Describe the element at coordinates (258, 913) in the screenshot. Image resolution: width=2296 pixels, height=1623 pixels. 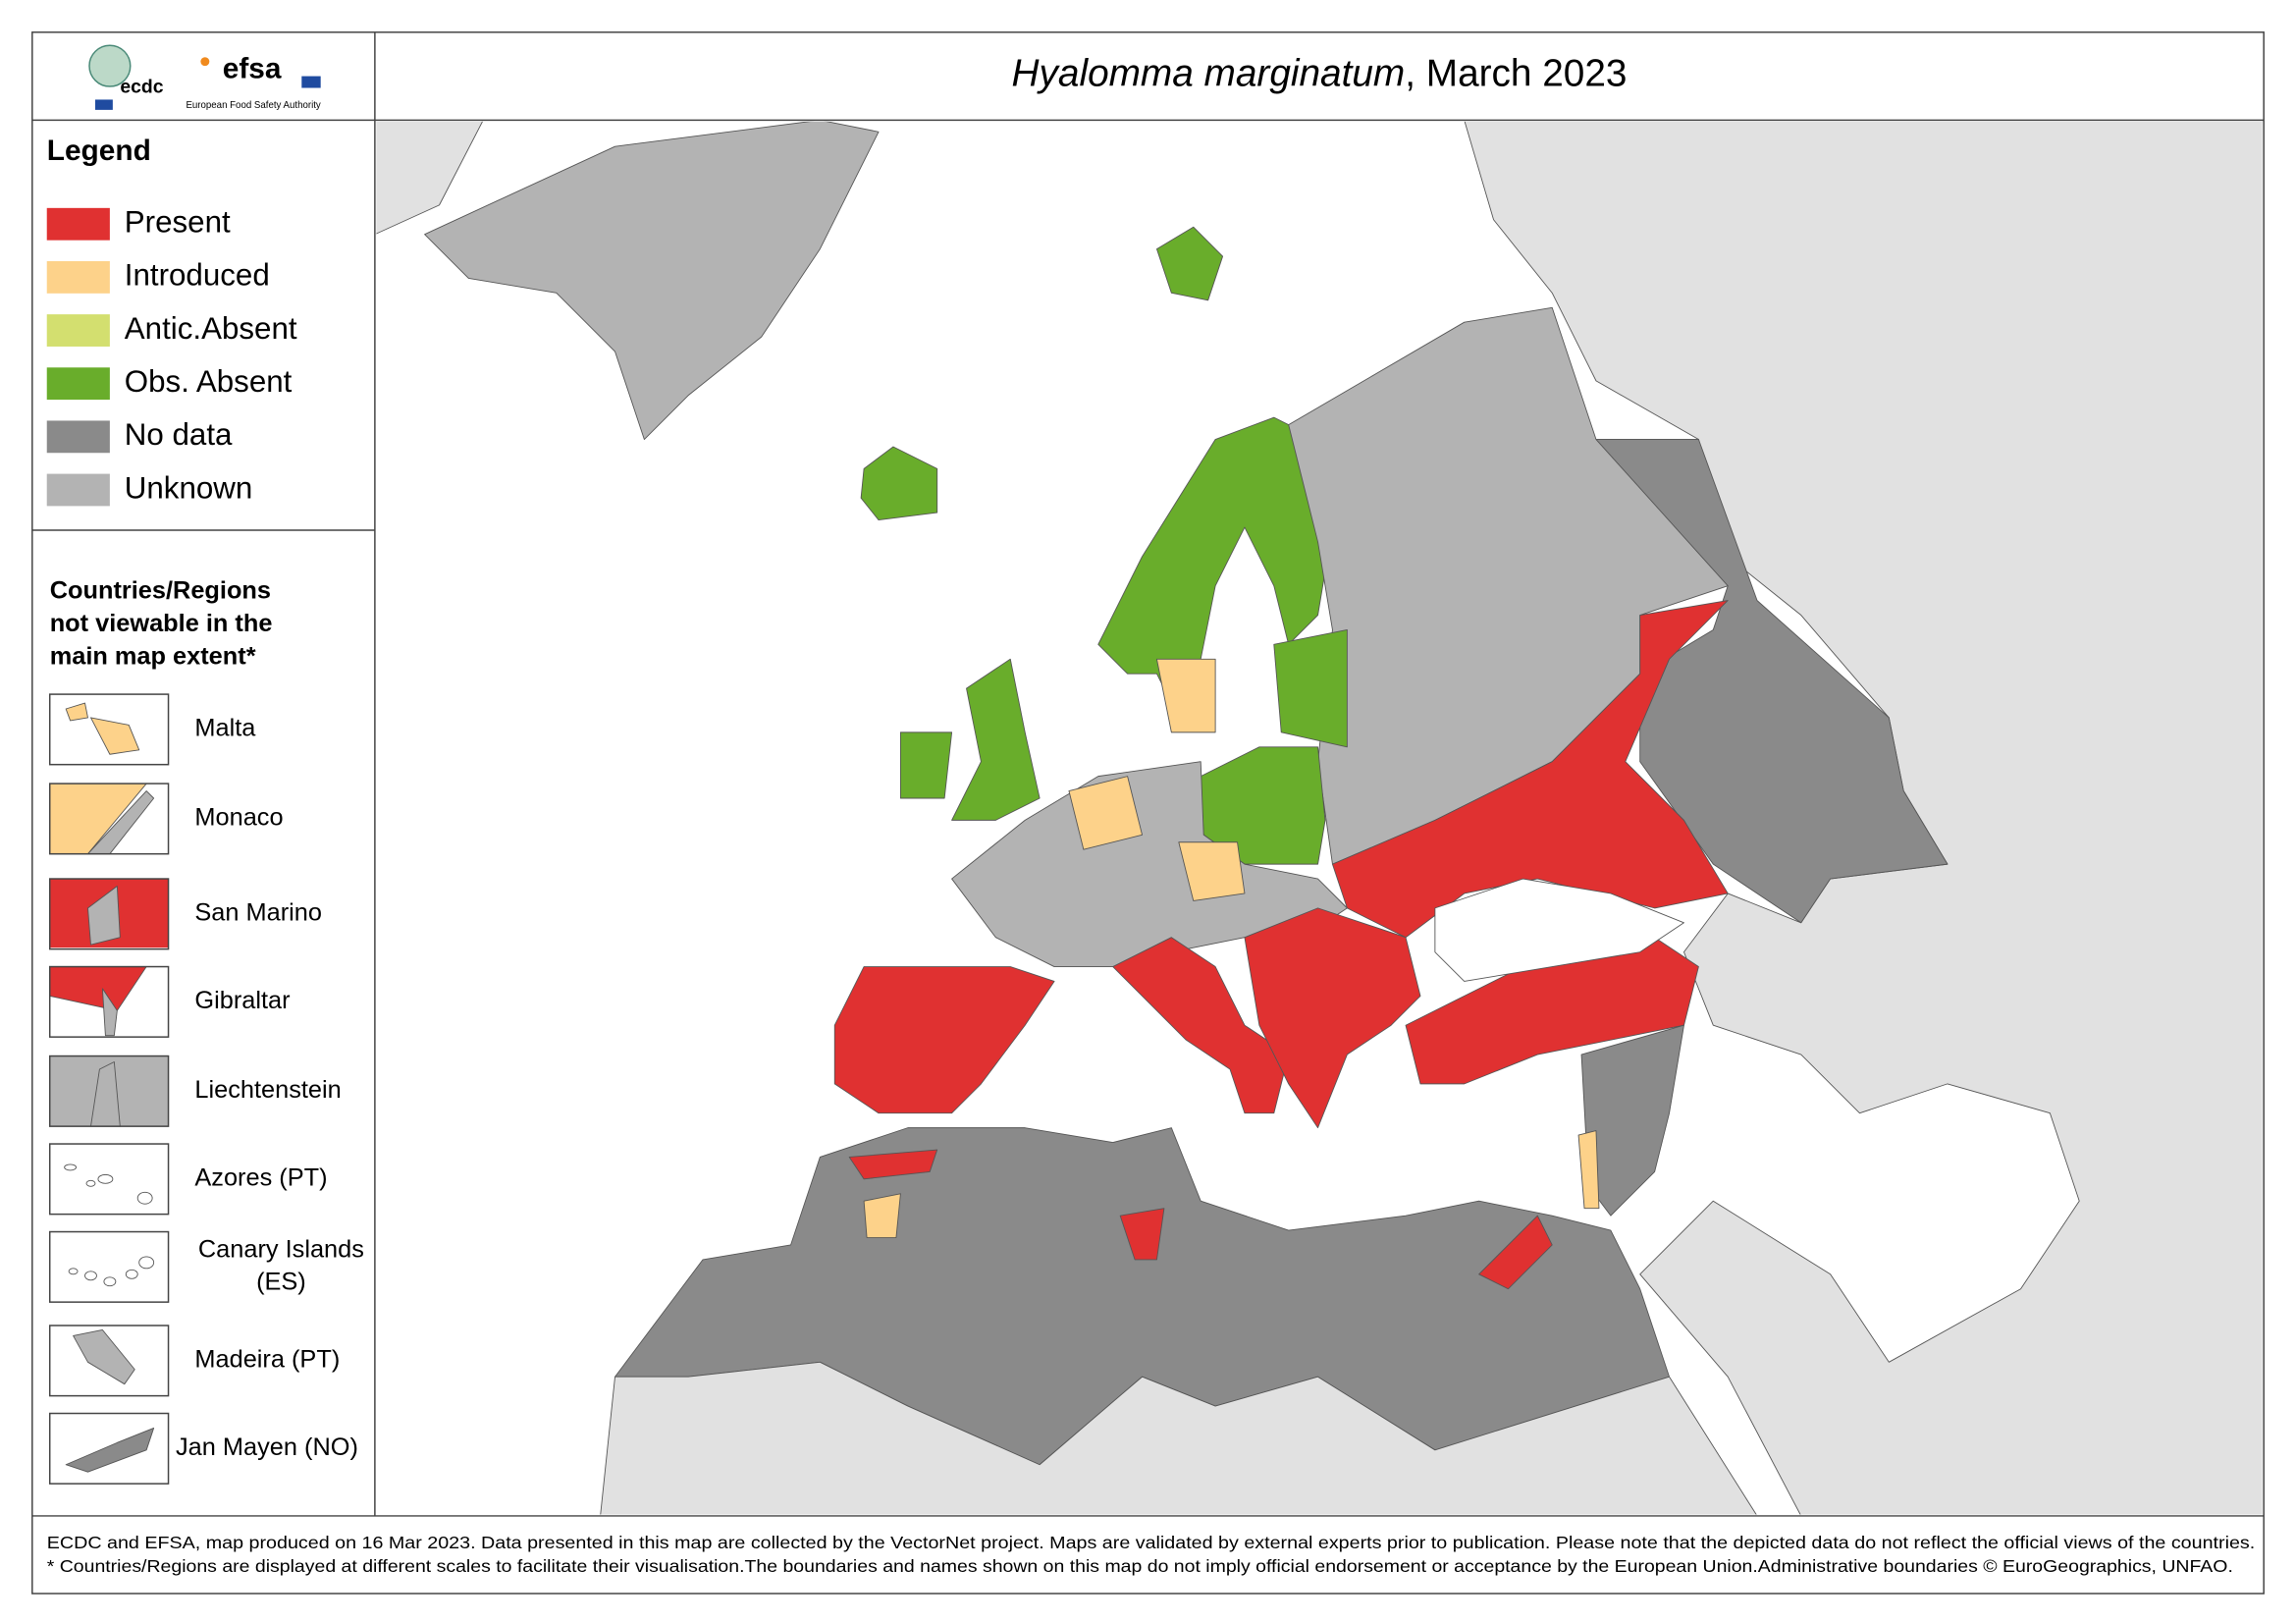
I see `inset-label: San Marino` at that location.